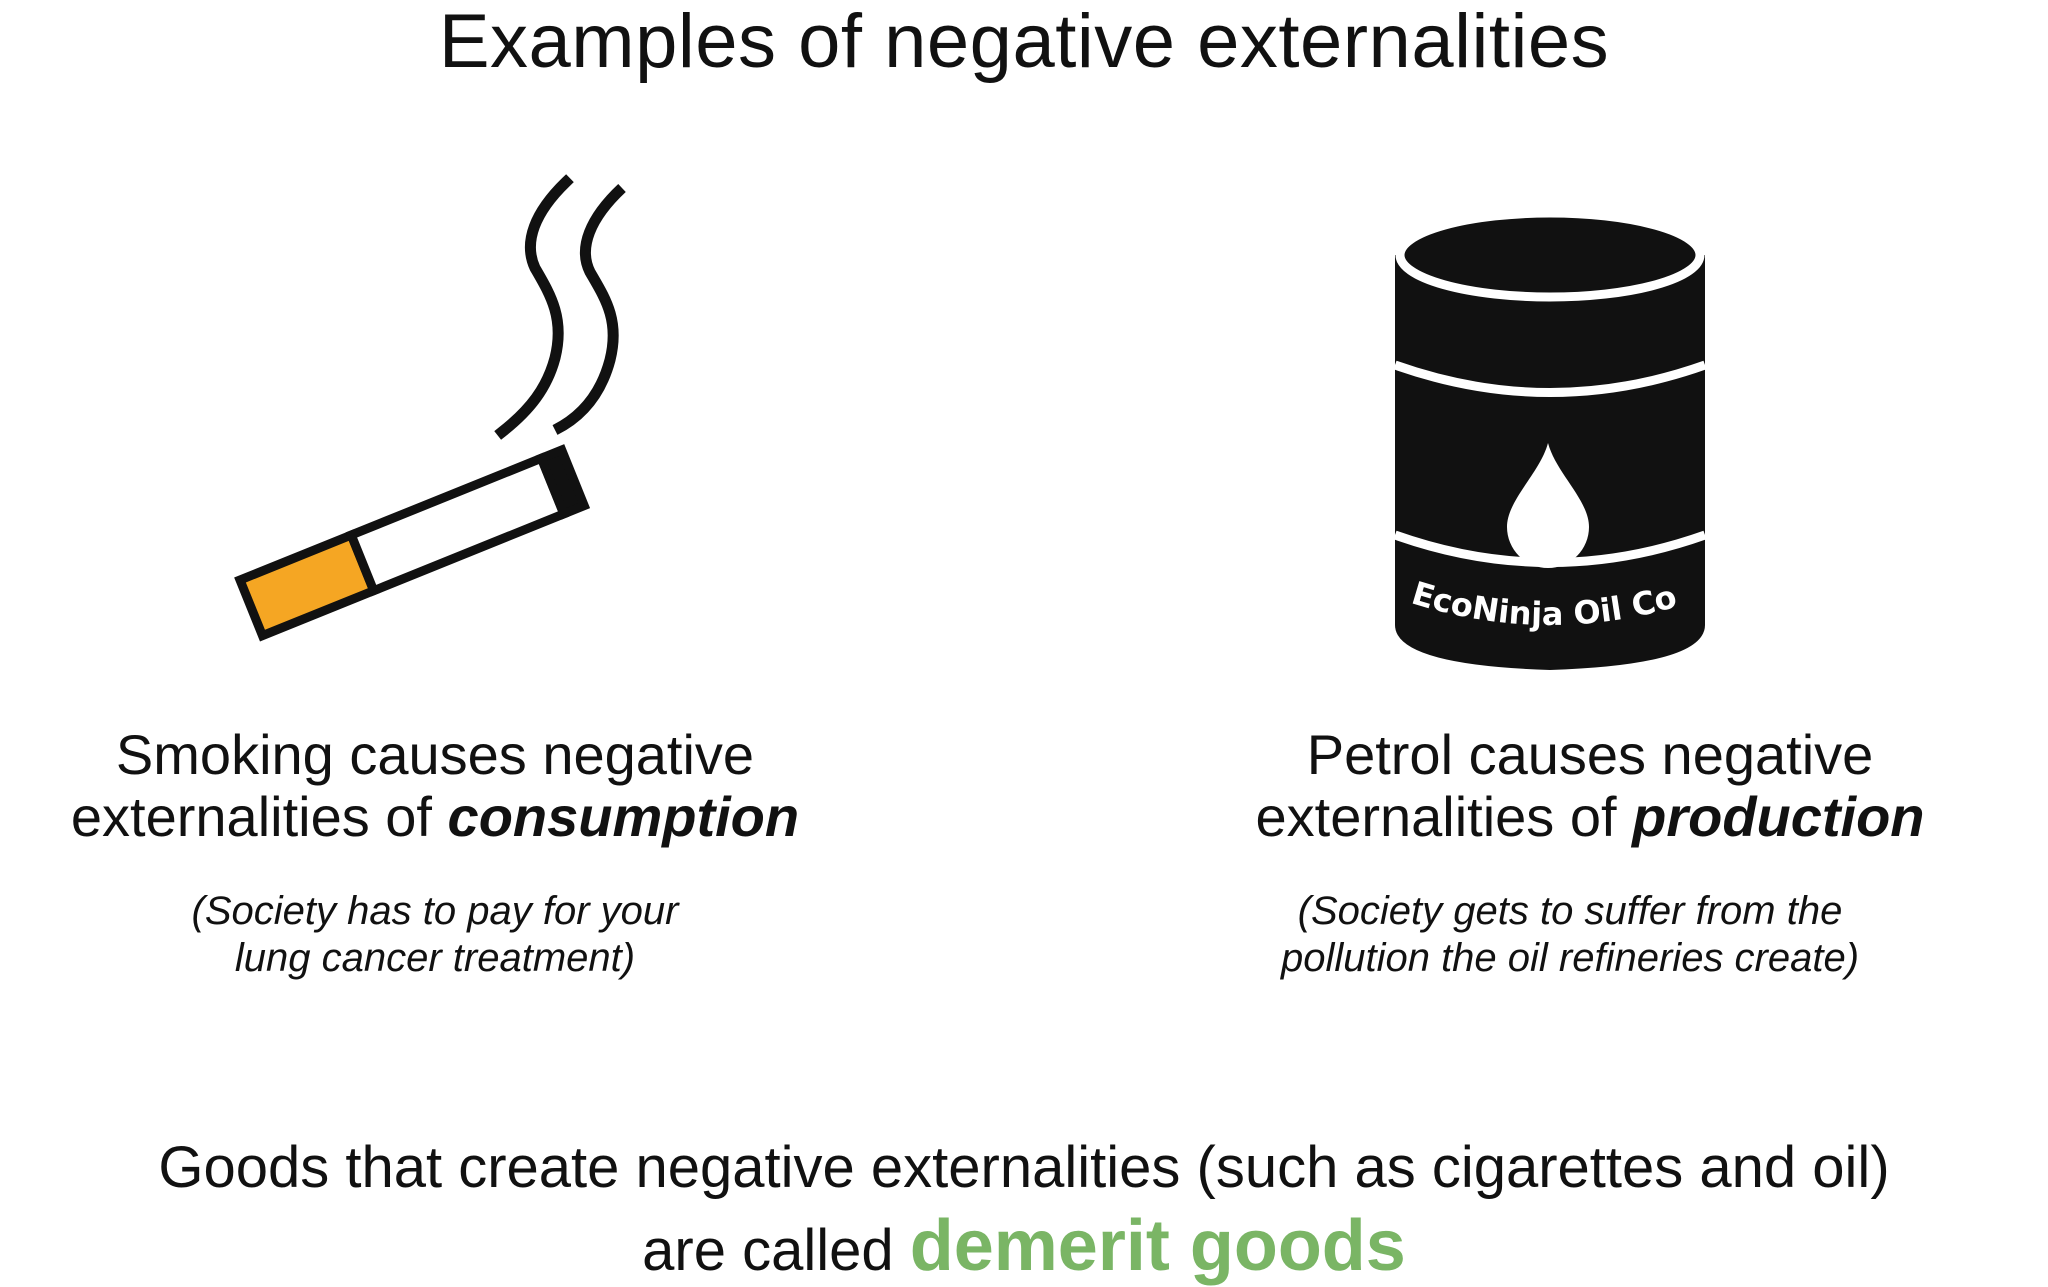 This screenshot has width=2048, height=1287. Describe the element at coordinates (1590, 754) in the screenshot. I see `petrol-caption-line1: Petrol causes negative` at that location.